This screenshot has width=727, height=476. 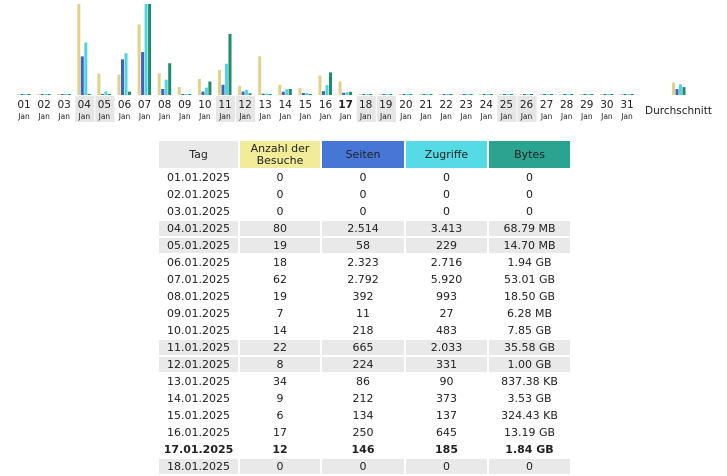 What do you see at coordinates (363, 211) in the screenshot?
I see `cell-pages: 0` at bounding box center [363, 211].